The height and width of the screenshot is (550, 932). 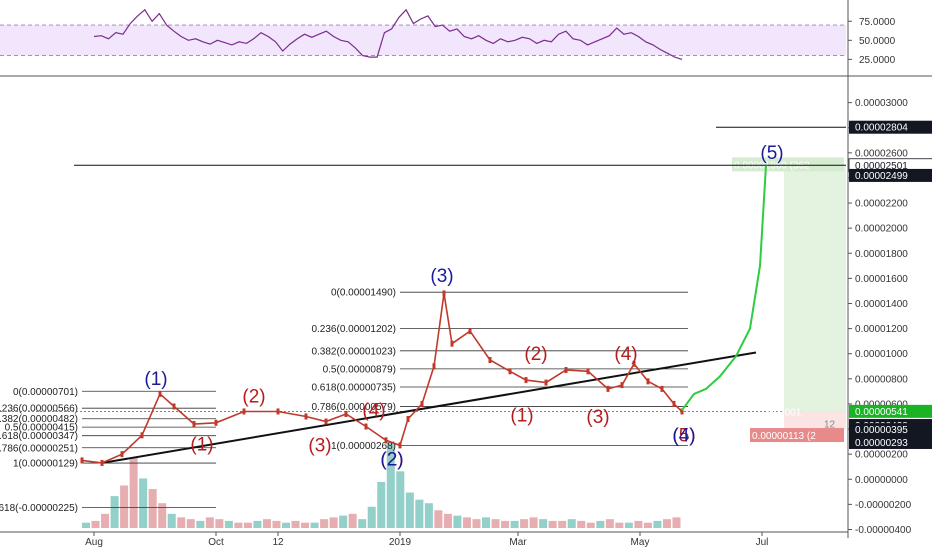 I want to click on position-box: 0.00001960 (362 0.0000001 12 0.00000113 (2, so click(x=789, y=300).